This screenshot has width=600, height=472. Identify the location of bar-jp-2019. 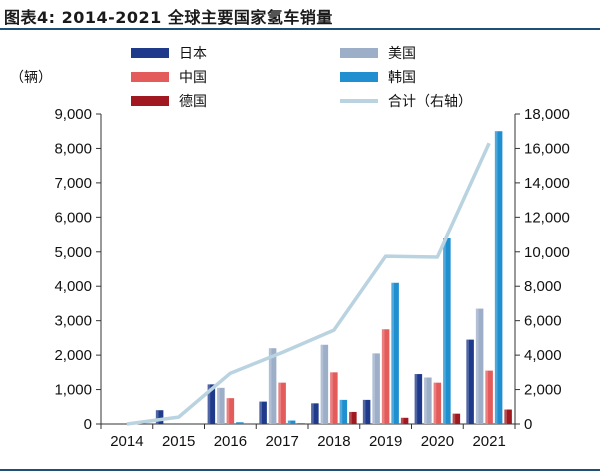
(366, 411).